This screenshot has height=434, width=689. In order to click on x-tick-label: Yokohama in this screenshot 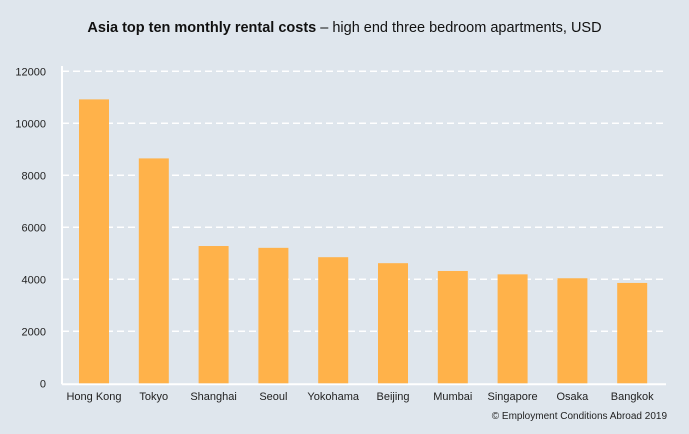, I will do `click(333, 397)`.